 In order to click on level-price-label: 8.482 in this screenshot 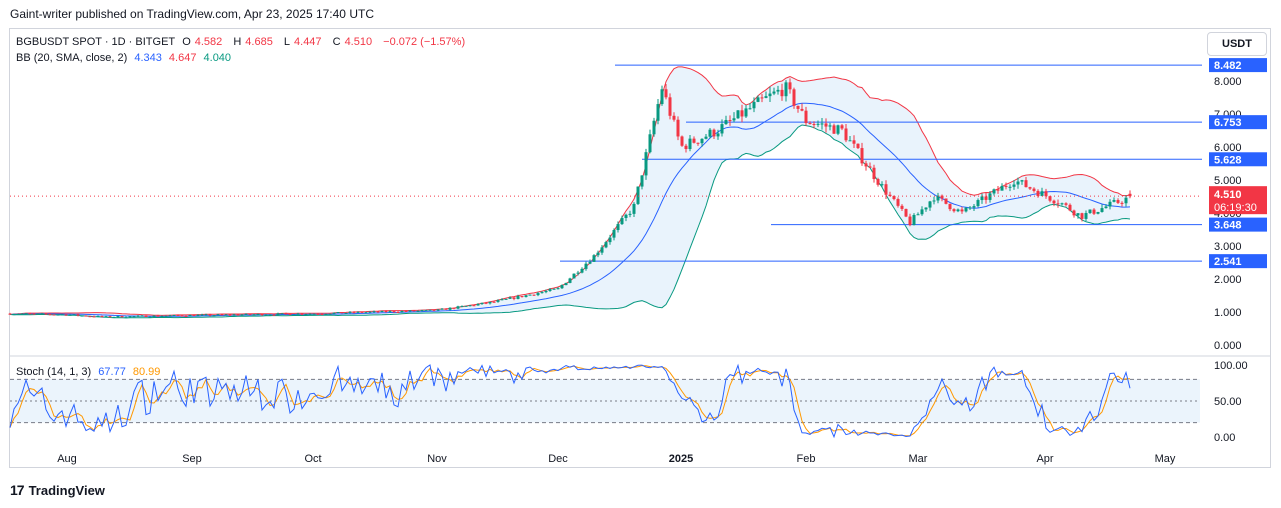, I will do `click(1228, 66)`.